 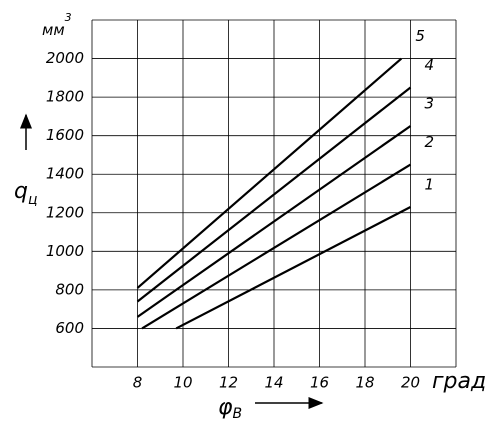 I want to click on y-tick-label: 1200, so click(x=65, y=212).